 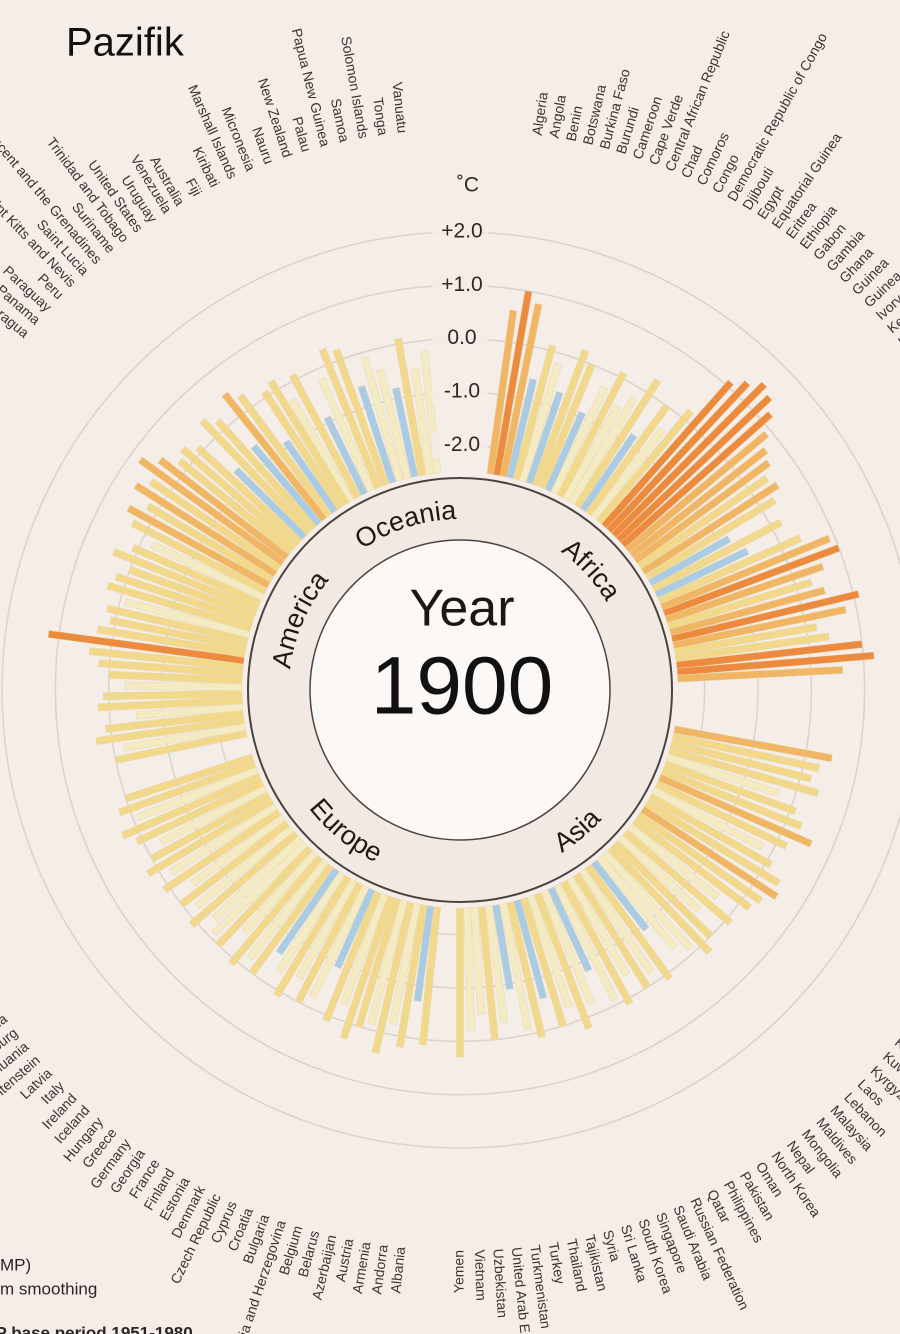 I want to click on note: MP), so click(x=15, y=1264).